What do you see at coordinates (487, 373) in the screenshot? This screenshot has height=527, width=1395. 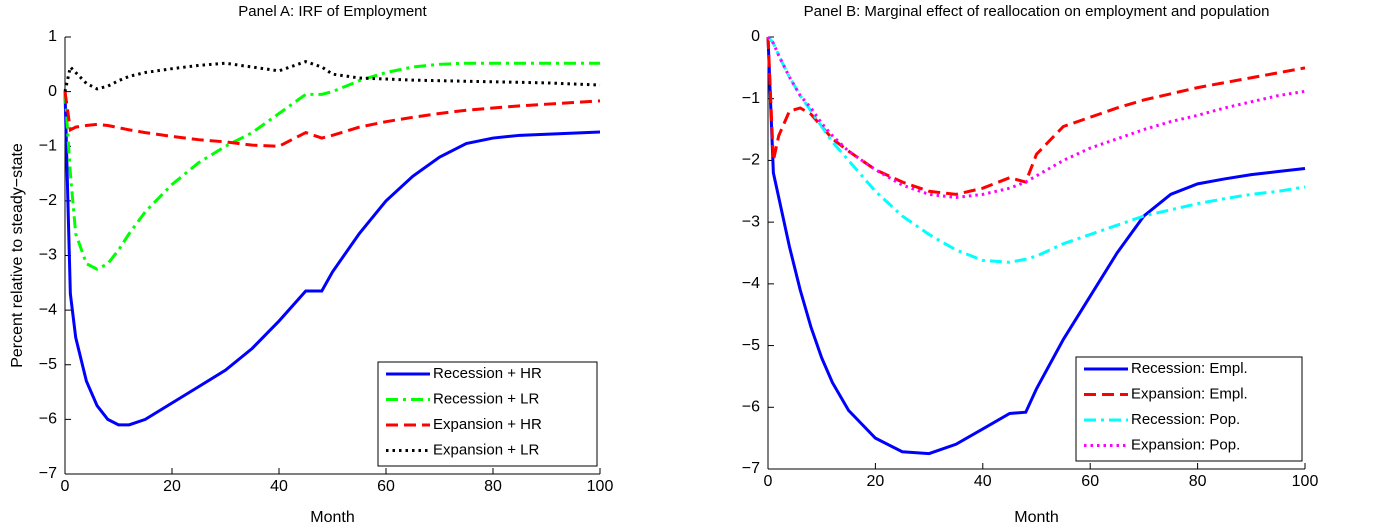 I see `legend-label: Recession + HR` at bounding box center [487, 373].